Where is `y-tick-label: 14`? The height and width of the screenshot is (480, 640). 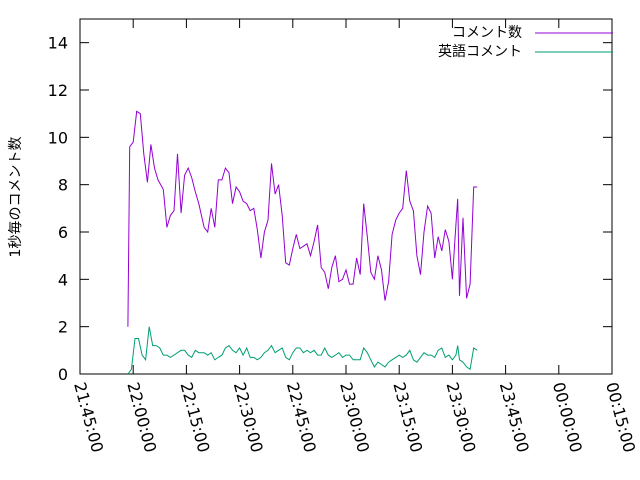 y-tick-label: 14 is located at coordinates (58, 43).